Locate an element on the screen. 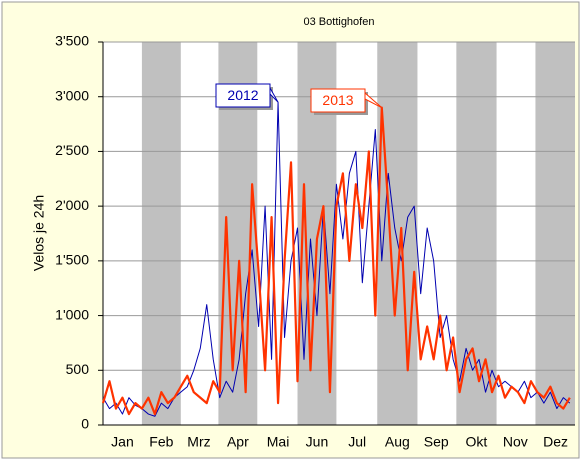  x-tick-label: Feb is located at coordinates (161, 442).